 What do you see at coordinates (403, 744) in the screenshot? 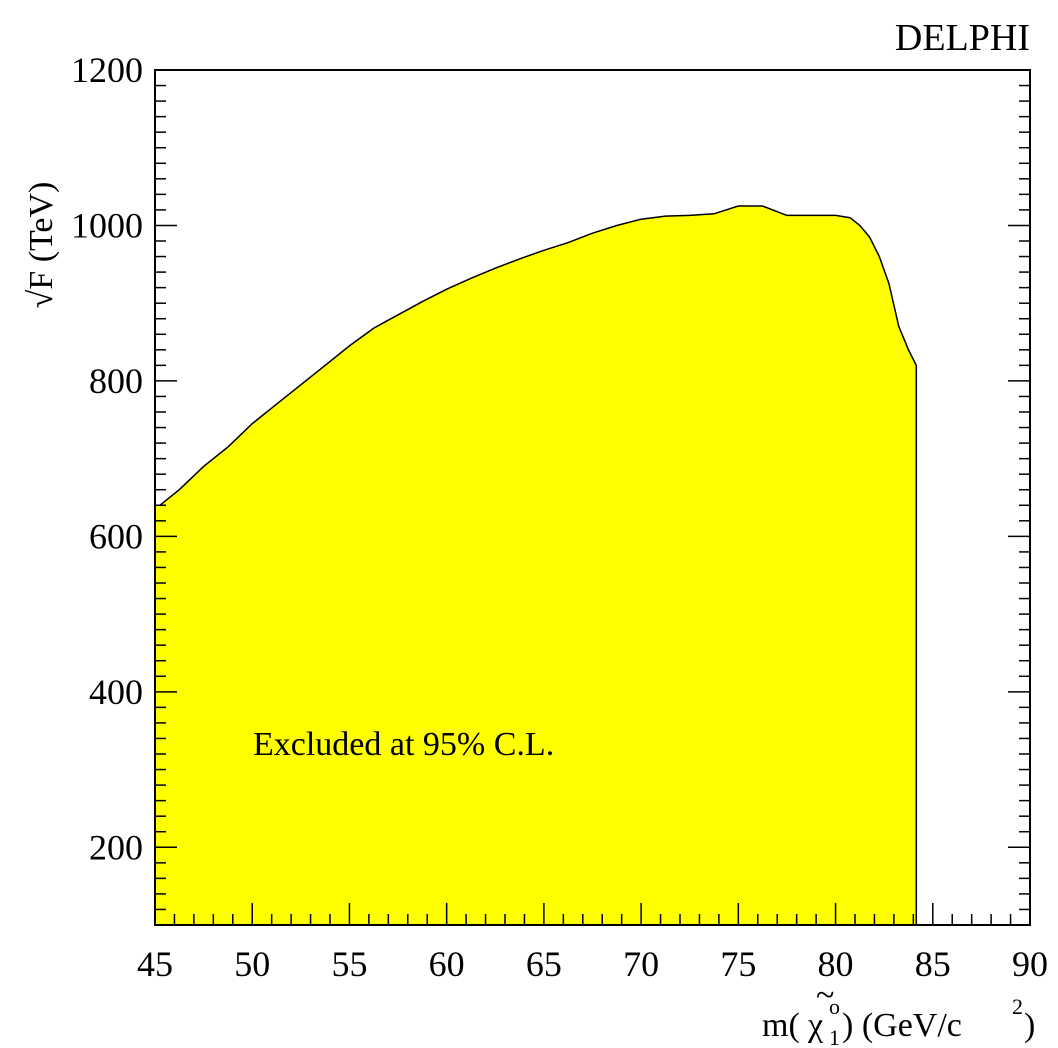
I see `exclusion-annotation: Excluded at 95% C.L.` at bounding box center [403, 744].